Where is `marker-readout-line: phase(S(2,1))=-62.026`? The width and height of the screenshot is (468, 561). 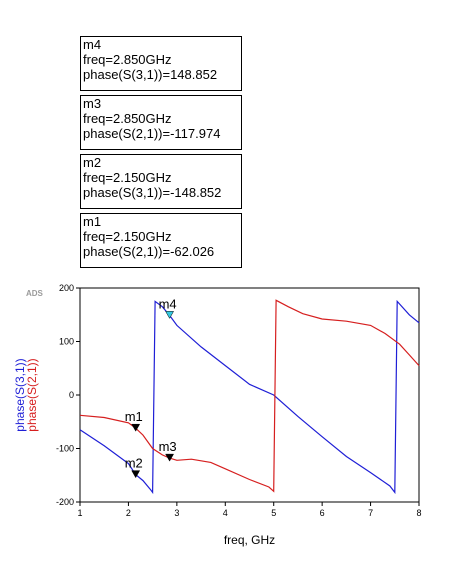 marker-readout-line: phase(S(2,1))=-62.026 is located at coordinates (149, 251).